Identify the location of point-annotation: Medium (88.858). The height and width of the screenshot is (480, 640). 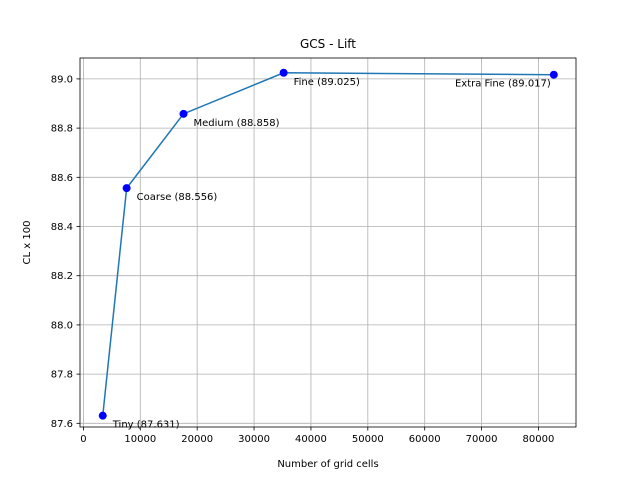
(237, 123).